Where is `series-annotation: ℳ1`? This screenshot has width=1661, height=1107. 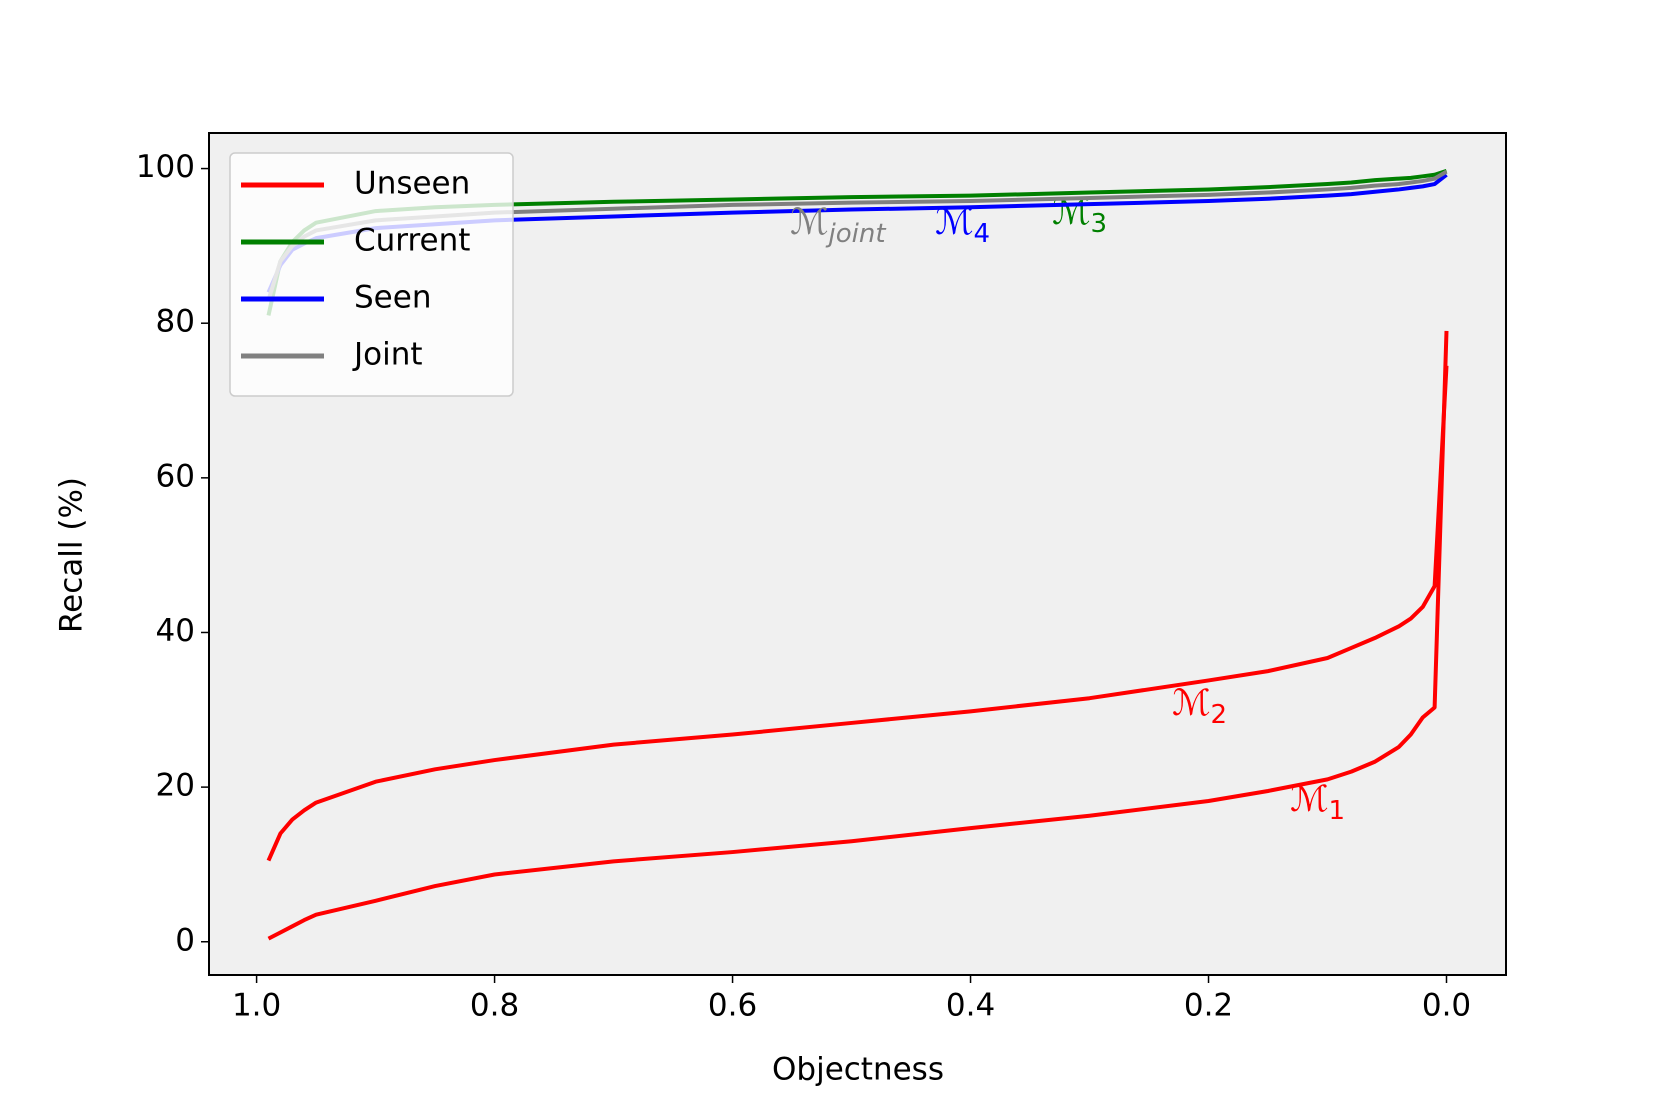
series-annotation: ℳ1 is located at coordinates (1317, 802).